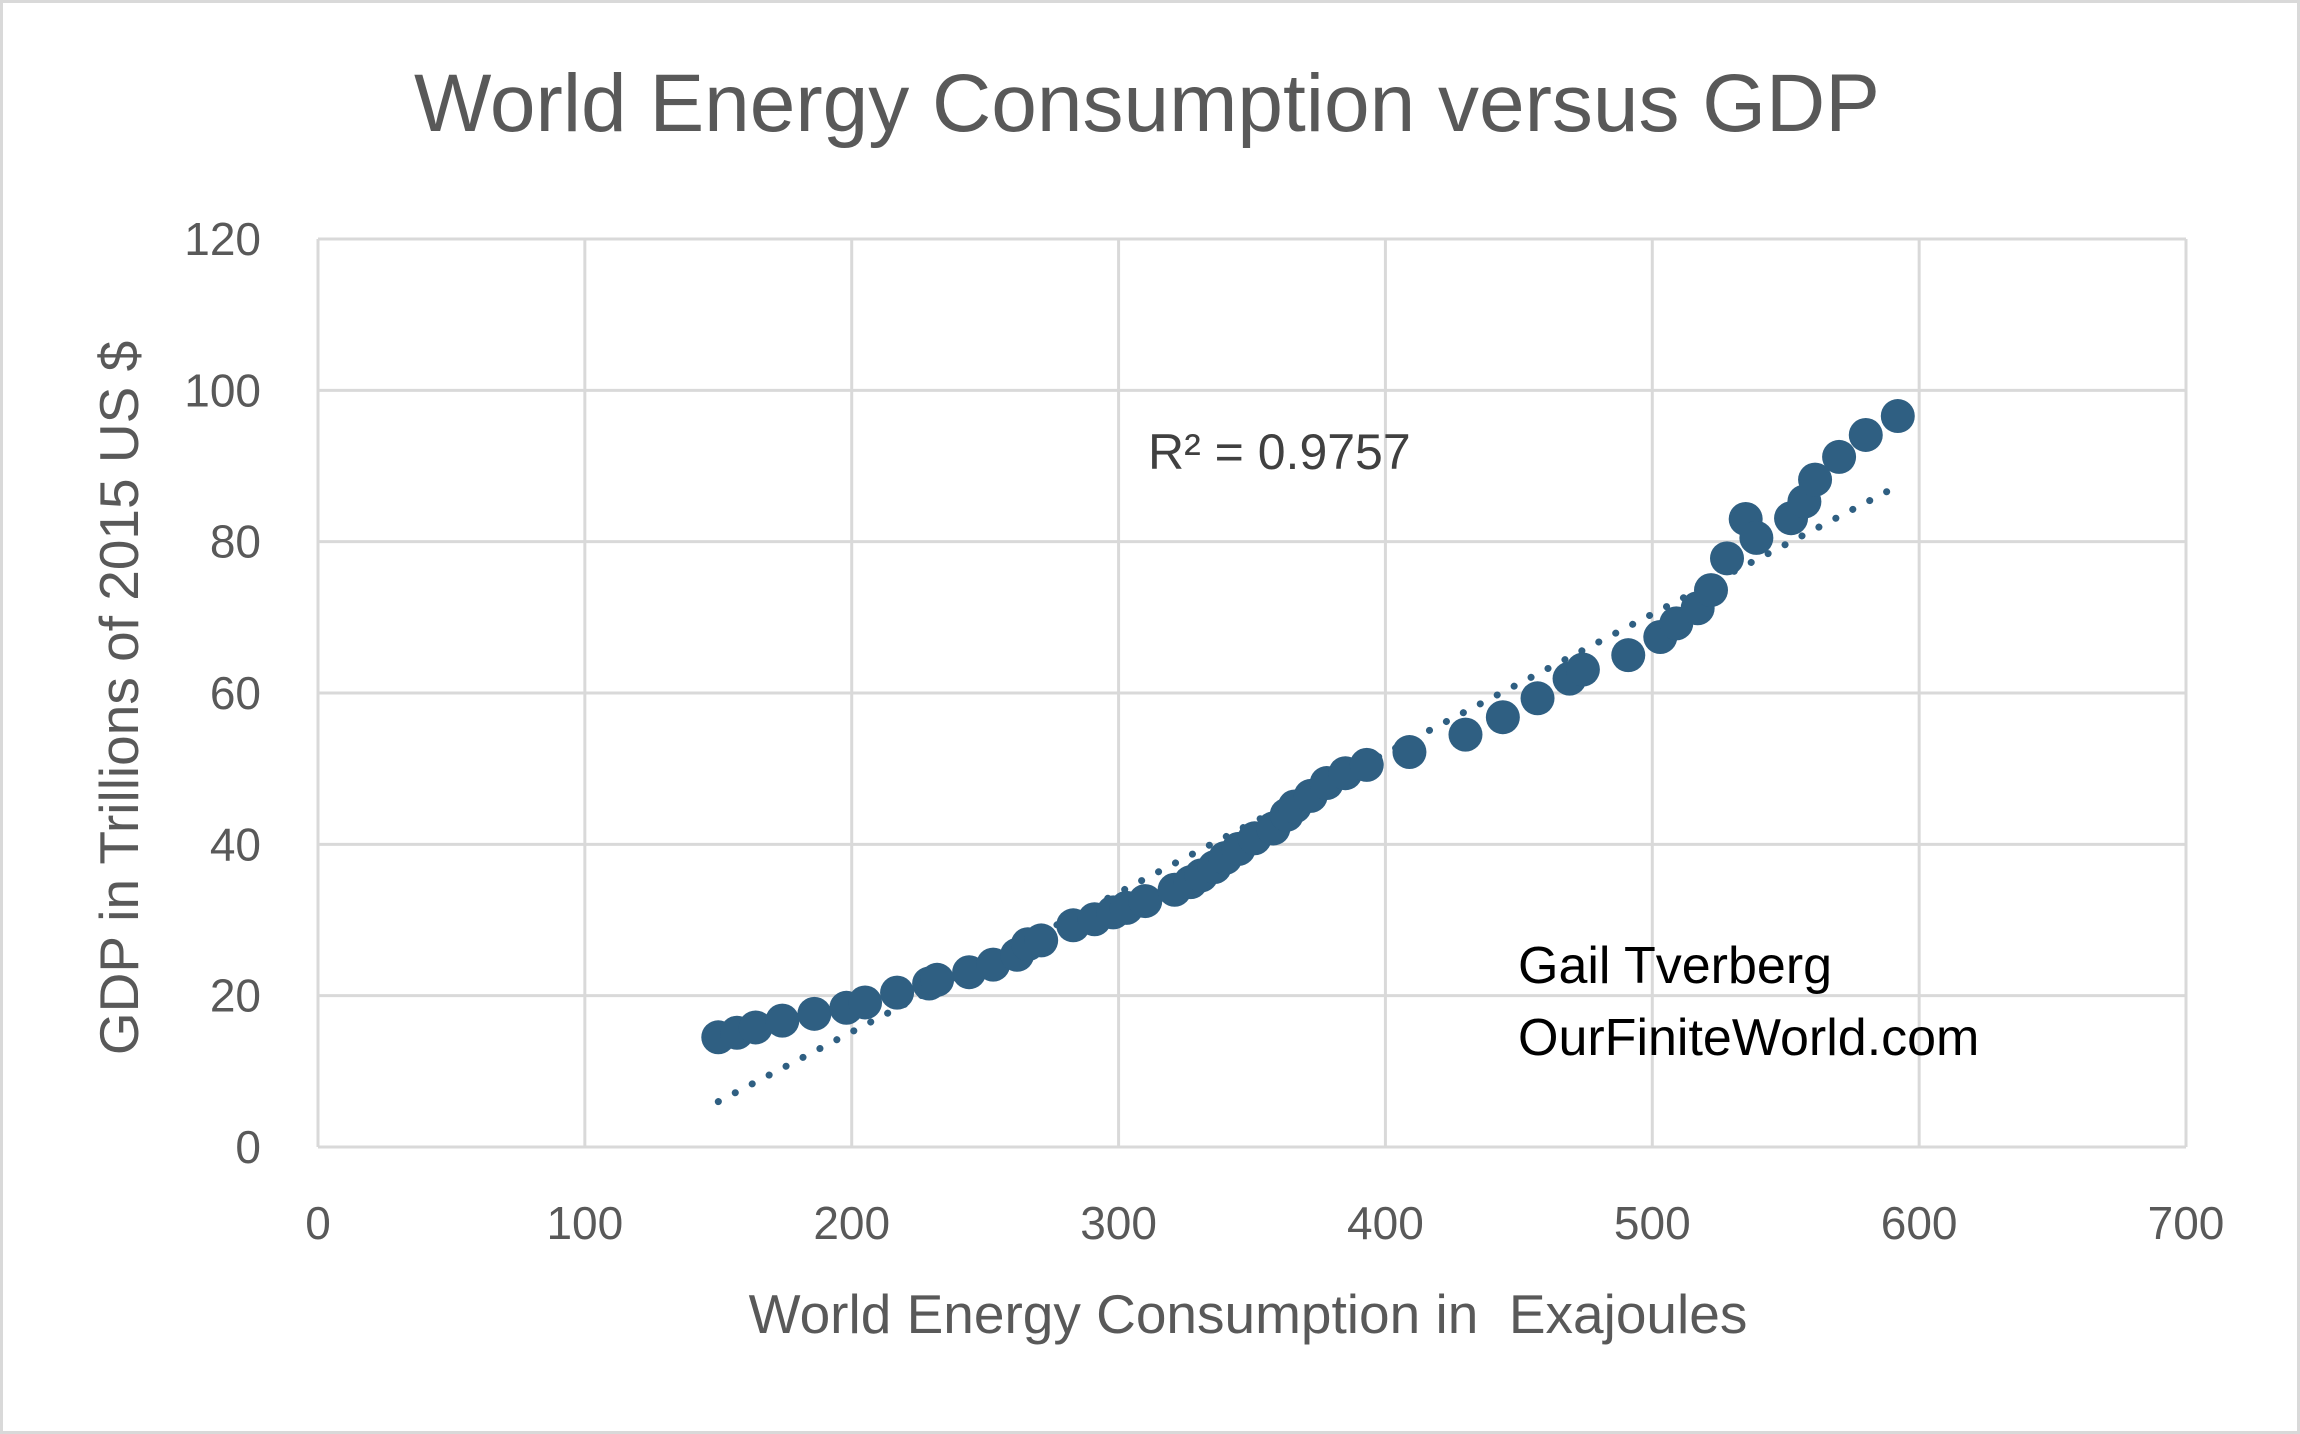 The image size is (2300, 1434). What do you see at coordinates (235, 996) in the screenshot?
I see `y-tick-label: 20` at bounding box center [235, 996].